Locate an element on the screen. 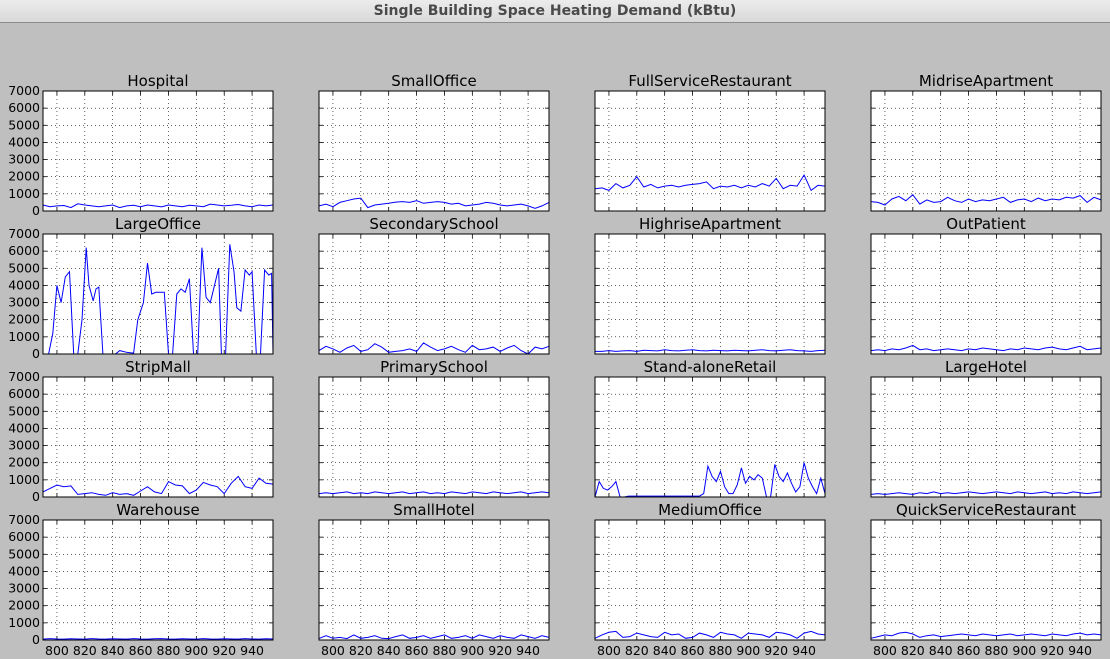  subplot-title: LargeHotel is located at coordinates (986, 367).